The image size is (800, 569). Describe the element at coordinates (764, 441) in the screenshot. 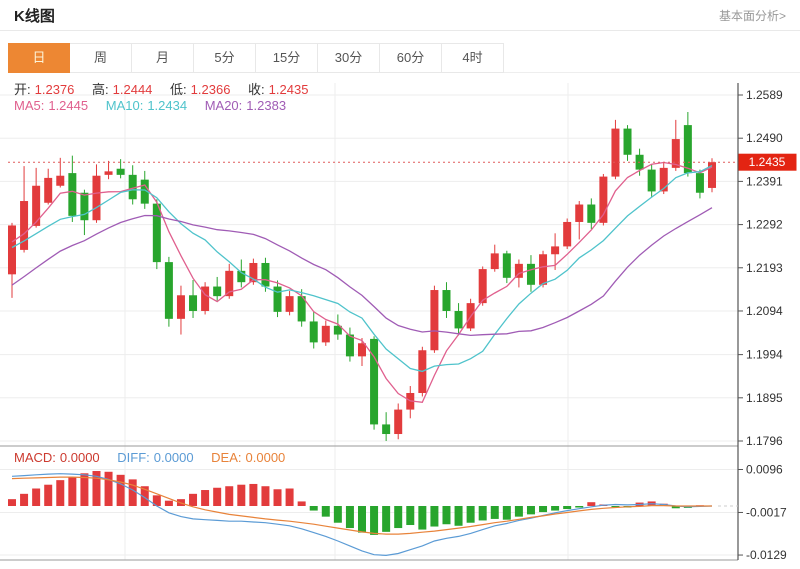

I see `svg-text: 1.1796` at that location.